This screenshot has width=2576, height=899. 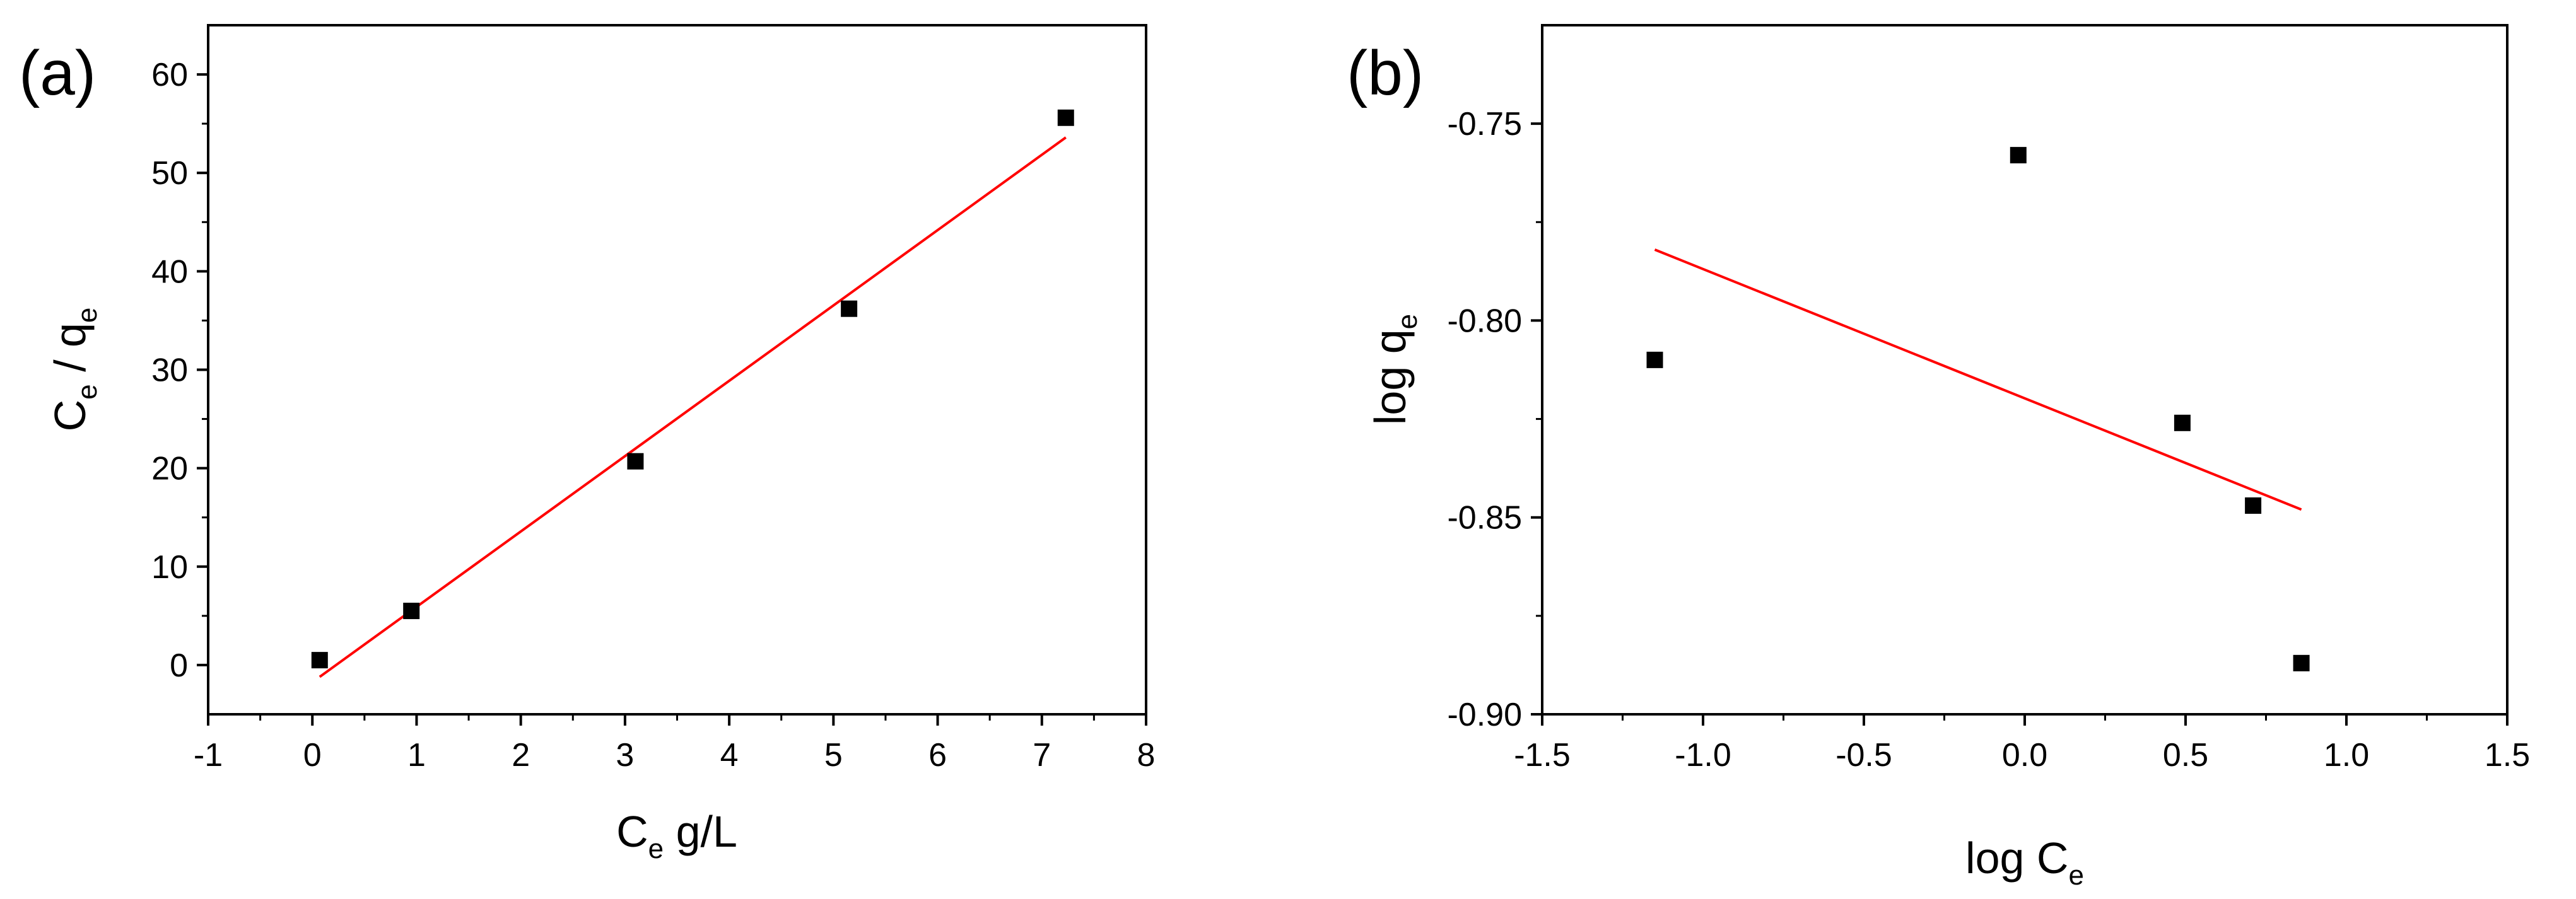 What do you see at coordinates (2346, 756) in the screenshot?
I see `x-tick-label: 1.0` at bounding box center [2346, 756].